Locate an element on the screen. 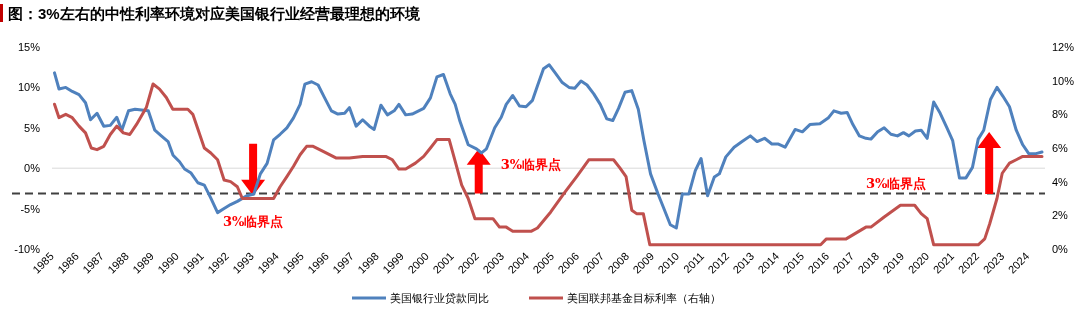  y2-tick-label: 0% is located at coordinates (1060, 249).